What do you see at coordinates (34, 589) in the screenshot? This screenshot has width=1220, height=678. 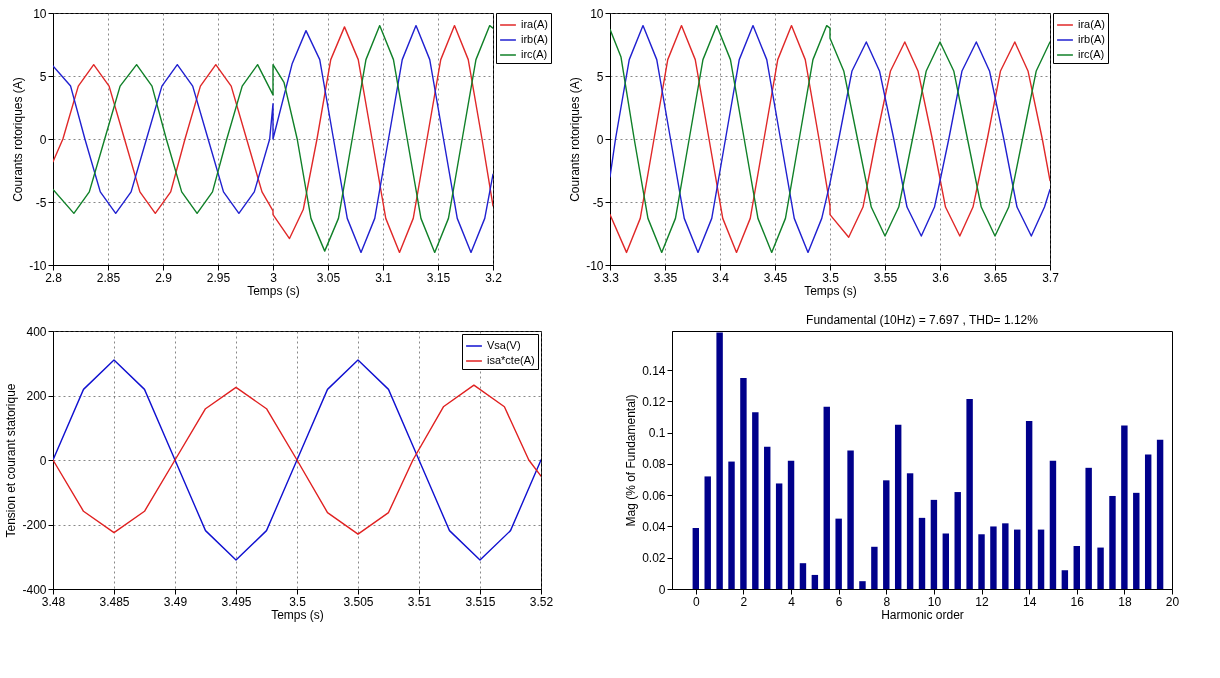 I see `y-tick-label: -400` at bounding box center [34, 589].